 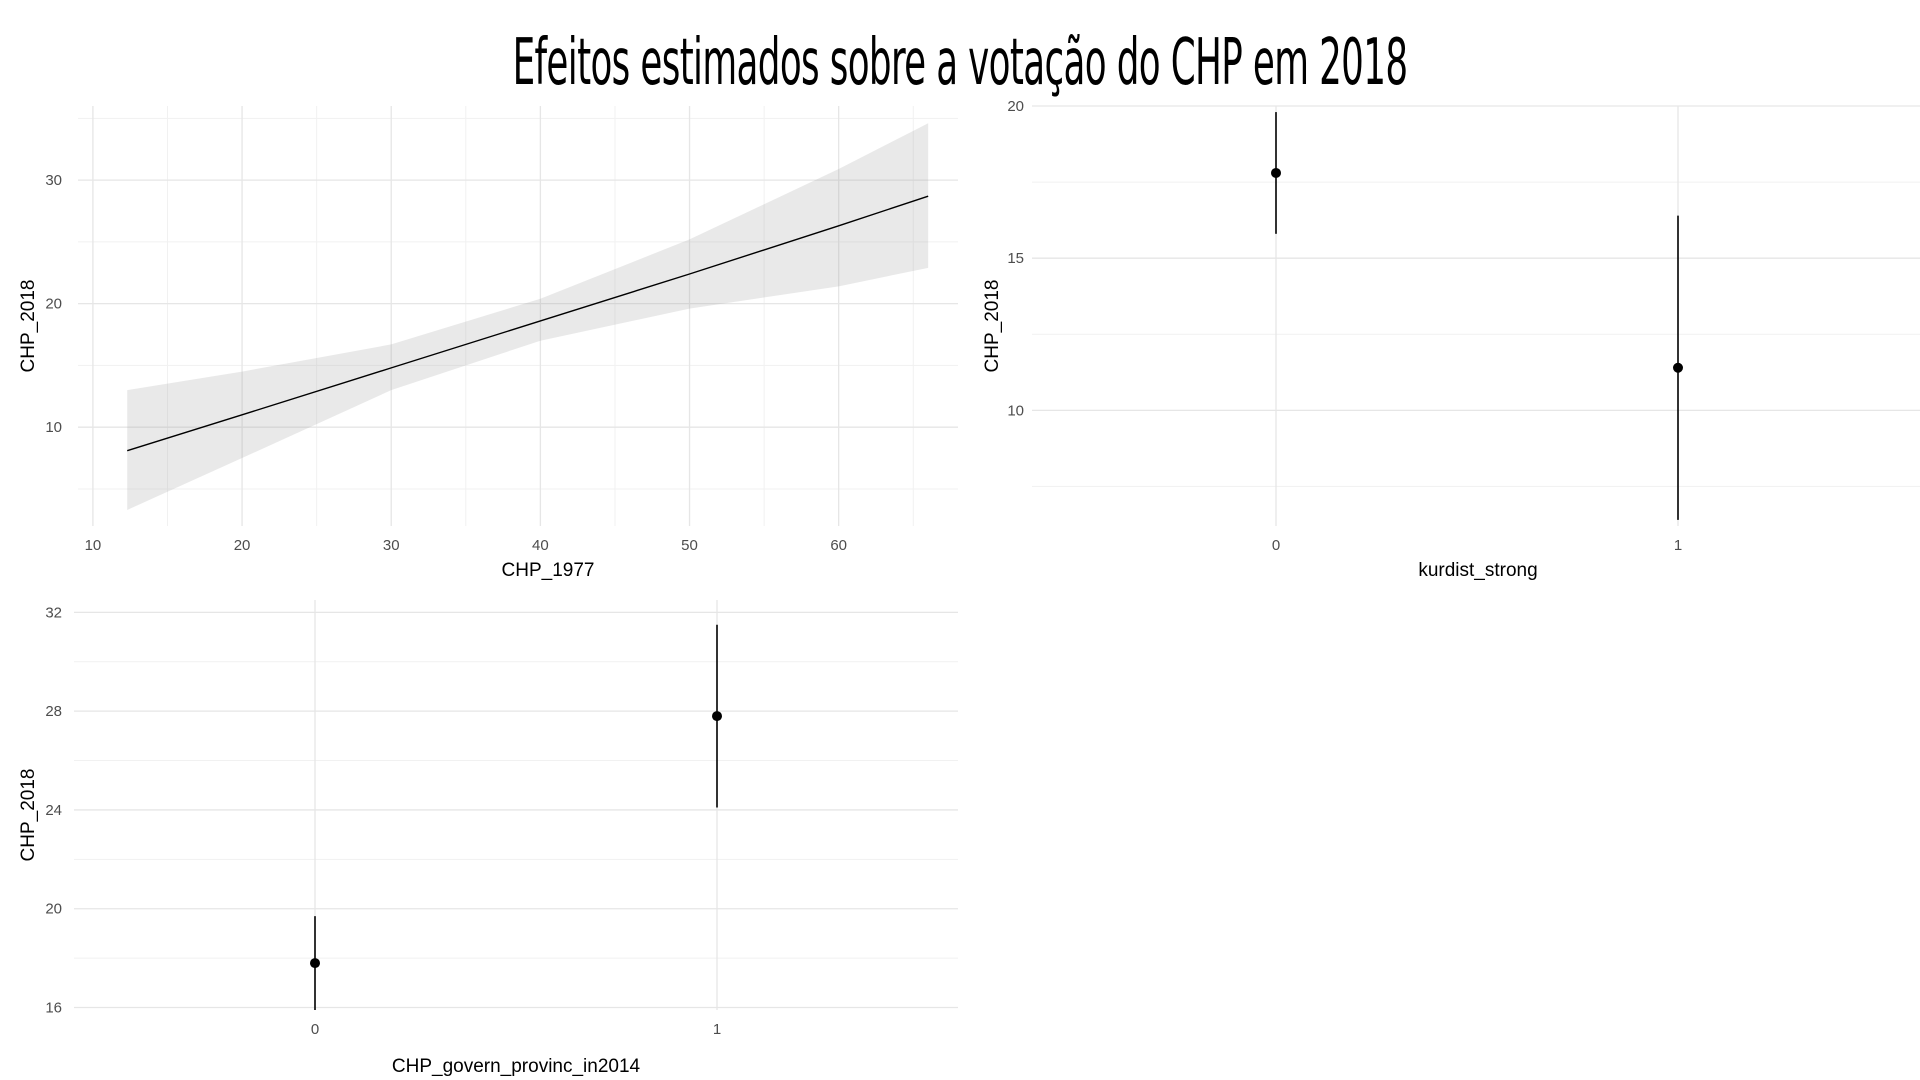 I want to click on y-tick-label: 32, so click(x=53, y=612).